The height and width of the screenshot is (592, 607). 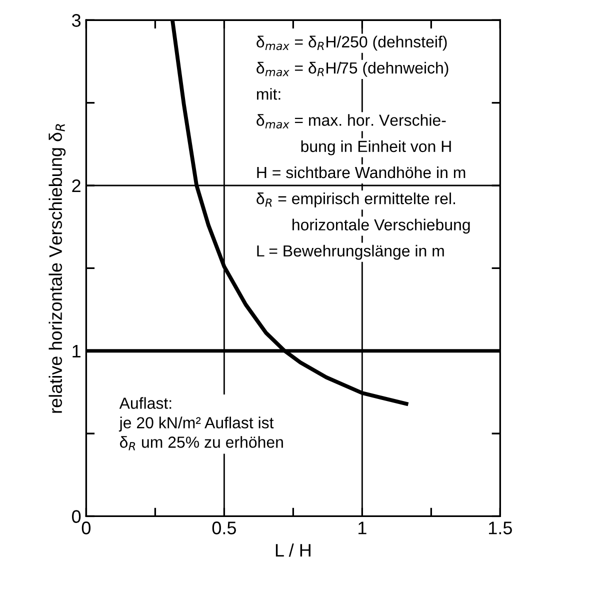 What do you see at coordinates (76, 516) in the screenshot?
I see `y-tick-label: 0` at bounding box center [76, 516].